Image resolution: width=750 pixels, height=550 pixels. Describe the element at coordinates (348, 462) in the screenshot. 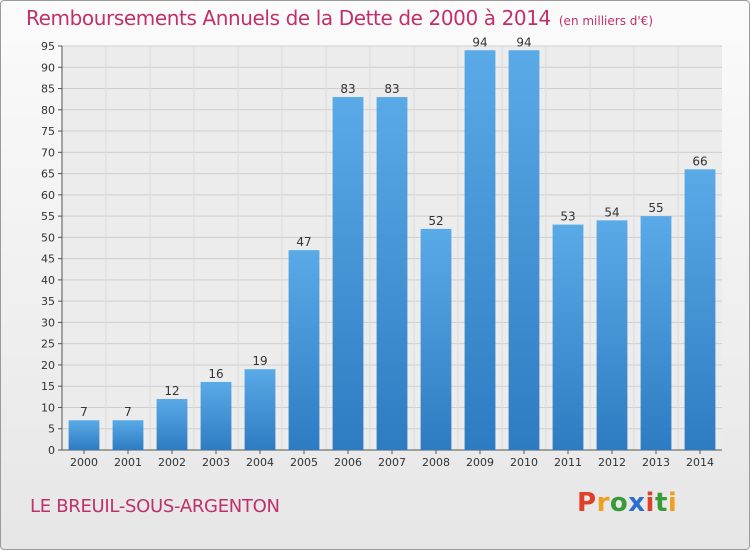

I see `x-tick-label: 2006` at that location.